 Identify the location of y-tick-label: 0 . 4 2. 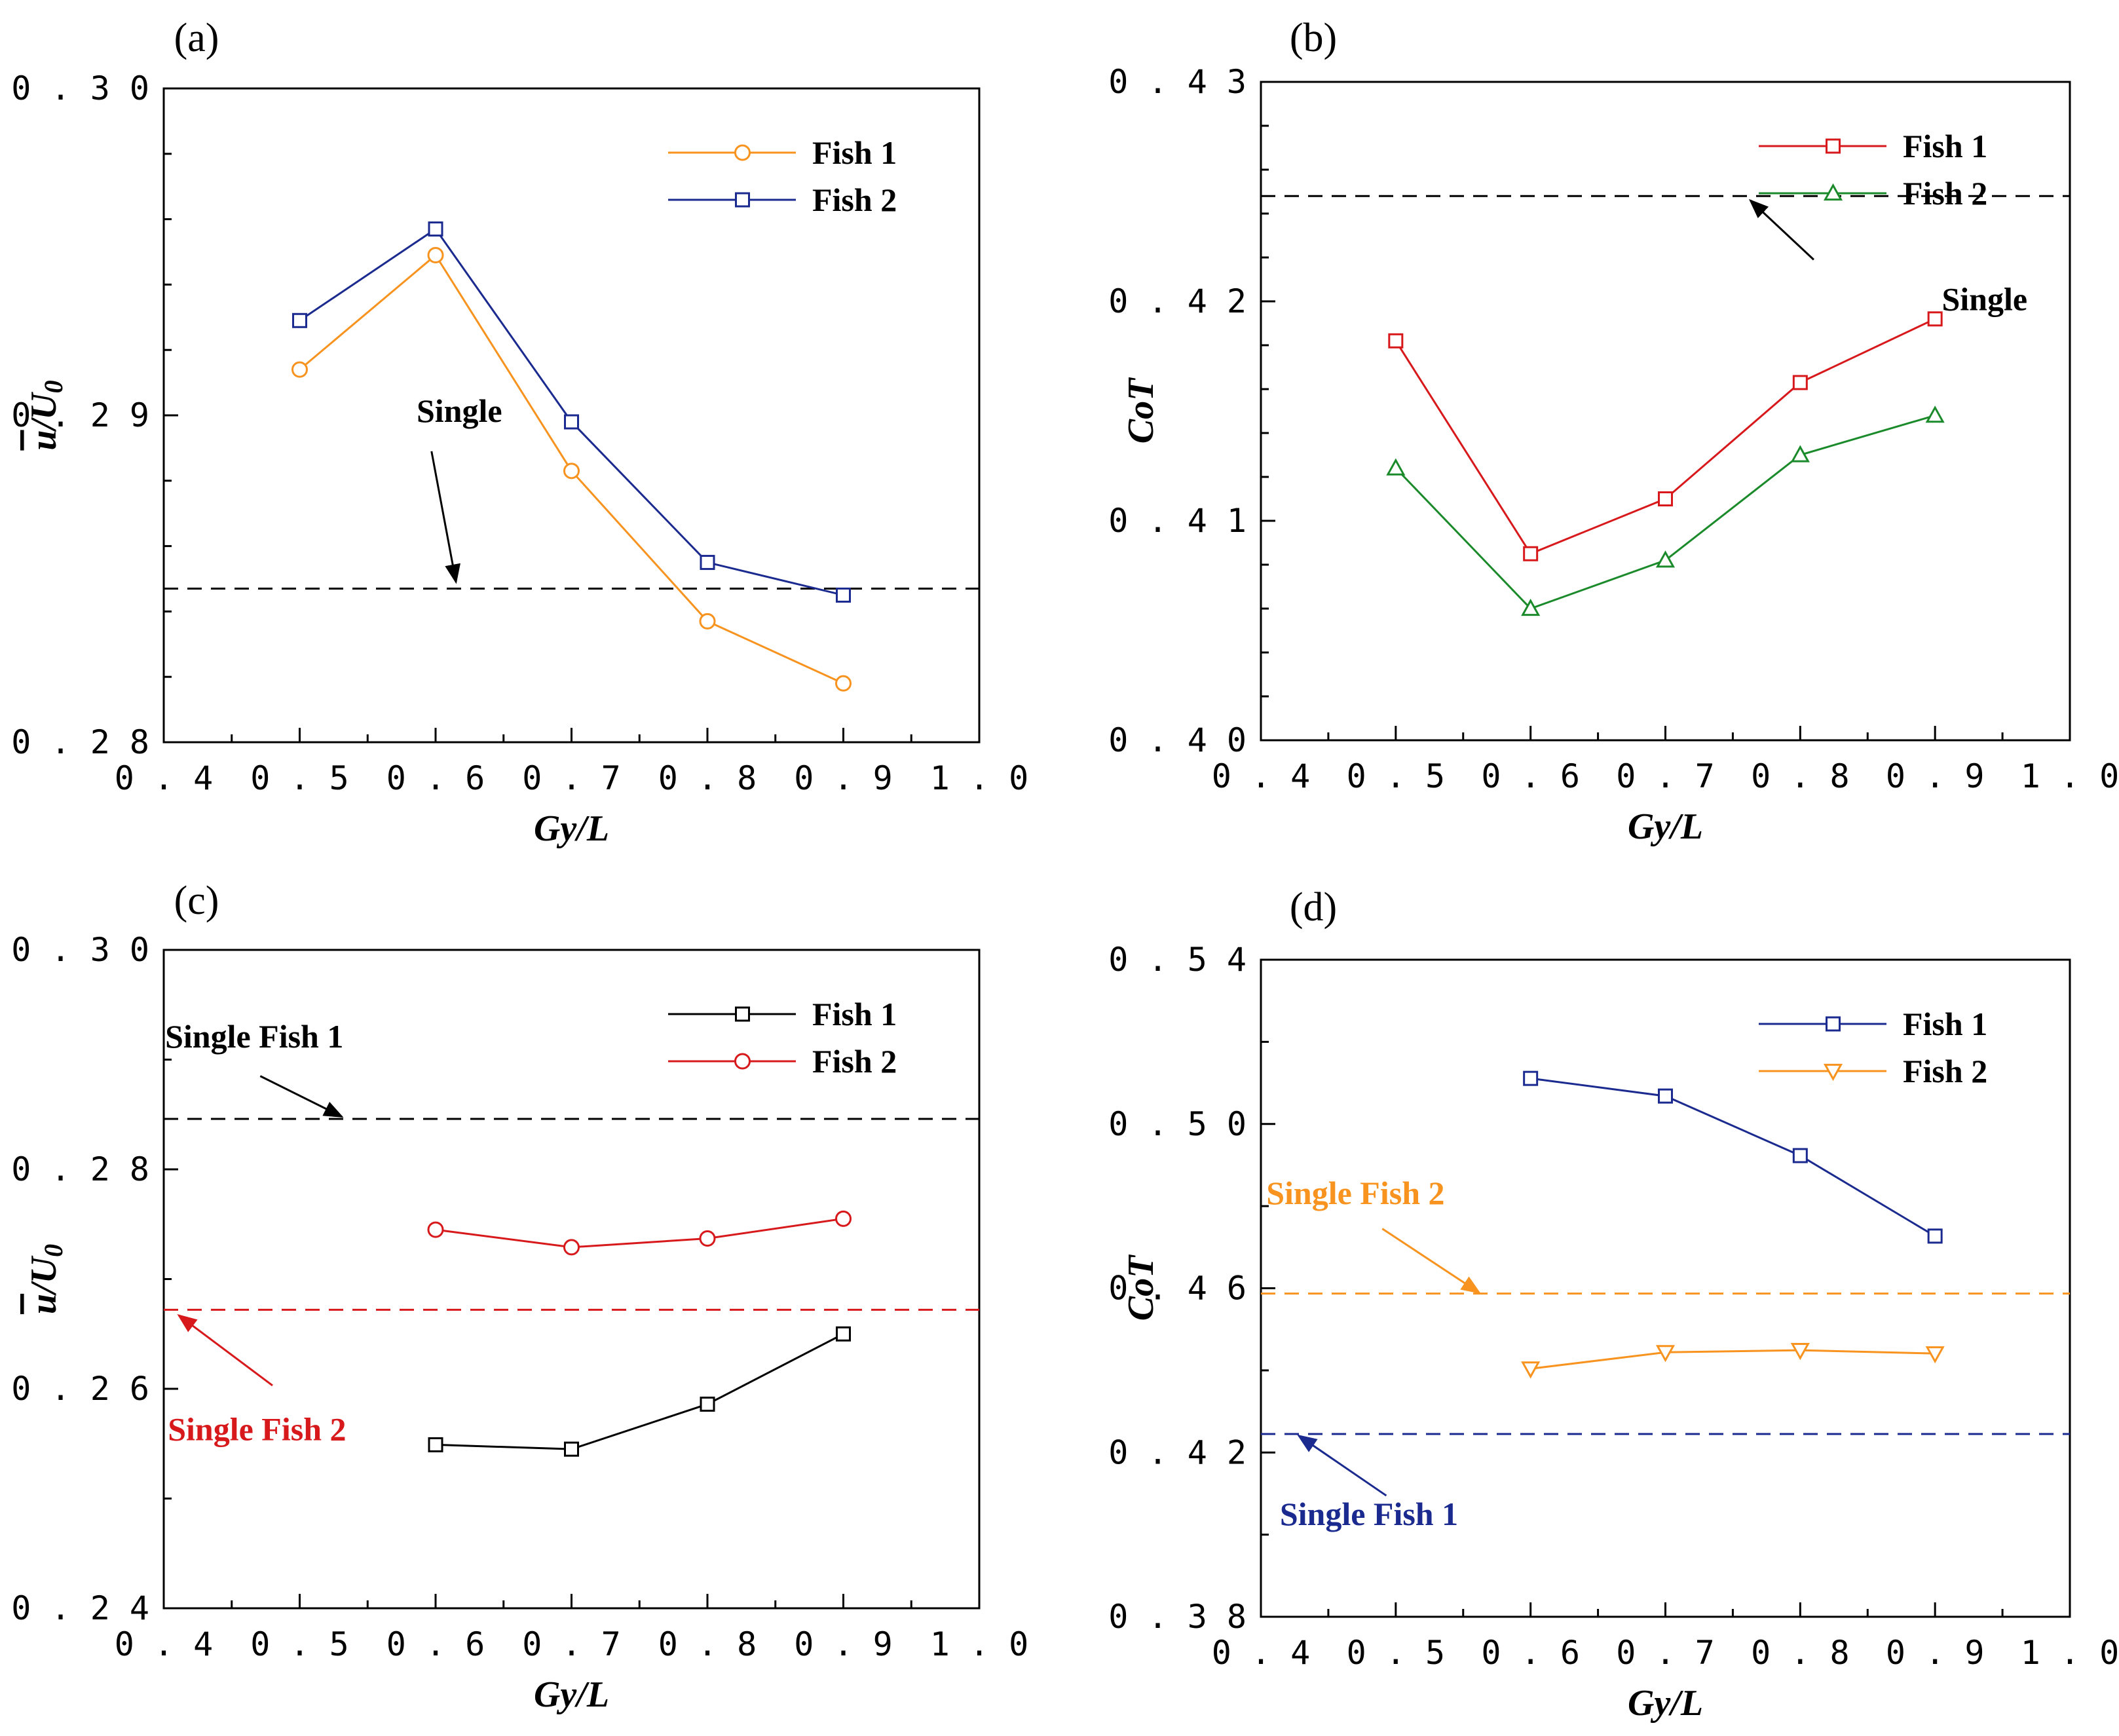
(1178, 1452).